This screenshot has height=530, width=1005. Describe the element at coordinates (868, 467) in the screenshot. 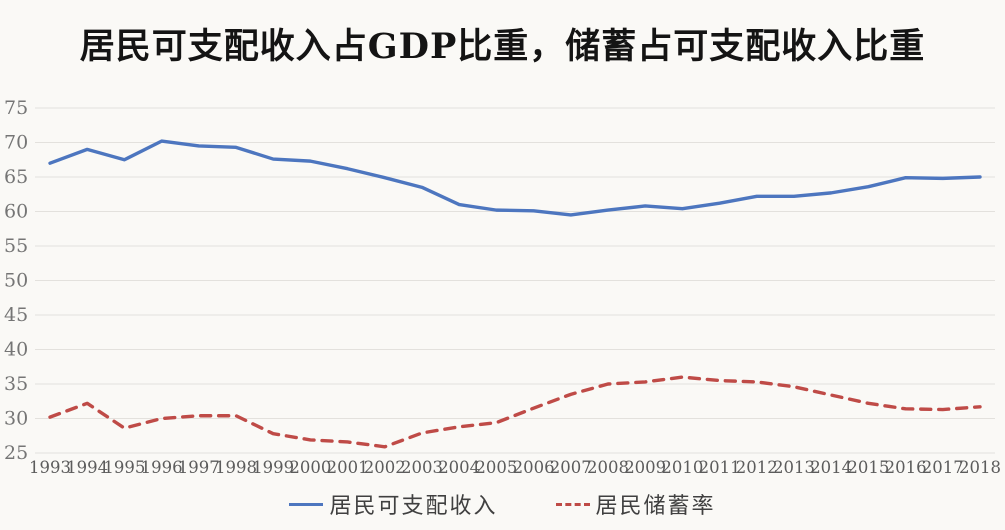

I see `x-axis-tick-label: 2015` at that location.